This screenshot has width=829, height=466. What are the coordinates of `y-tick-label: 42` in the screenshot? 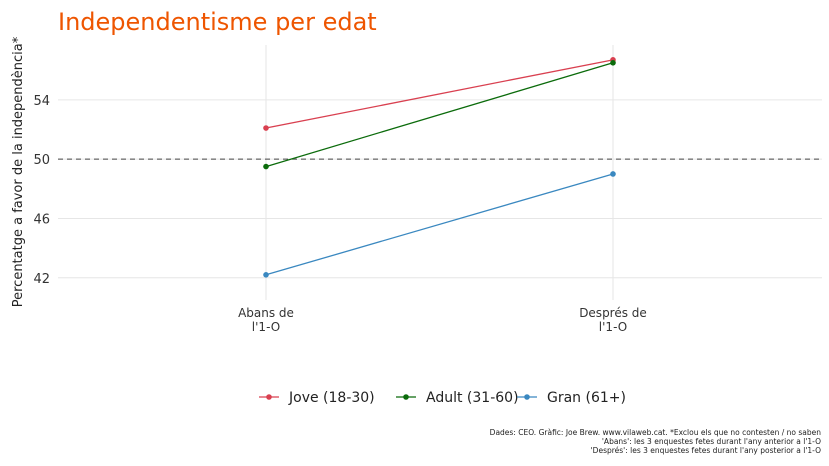 It's located at (41, 279).